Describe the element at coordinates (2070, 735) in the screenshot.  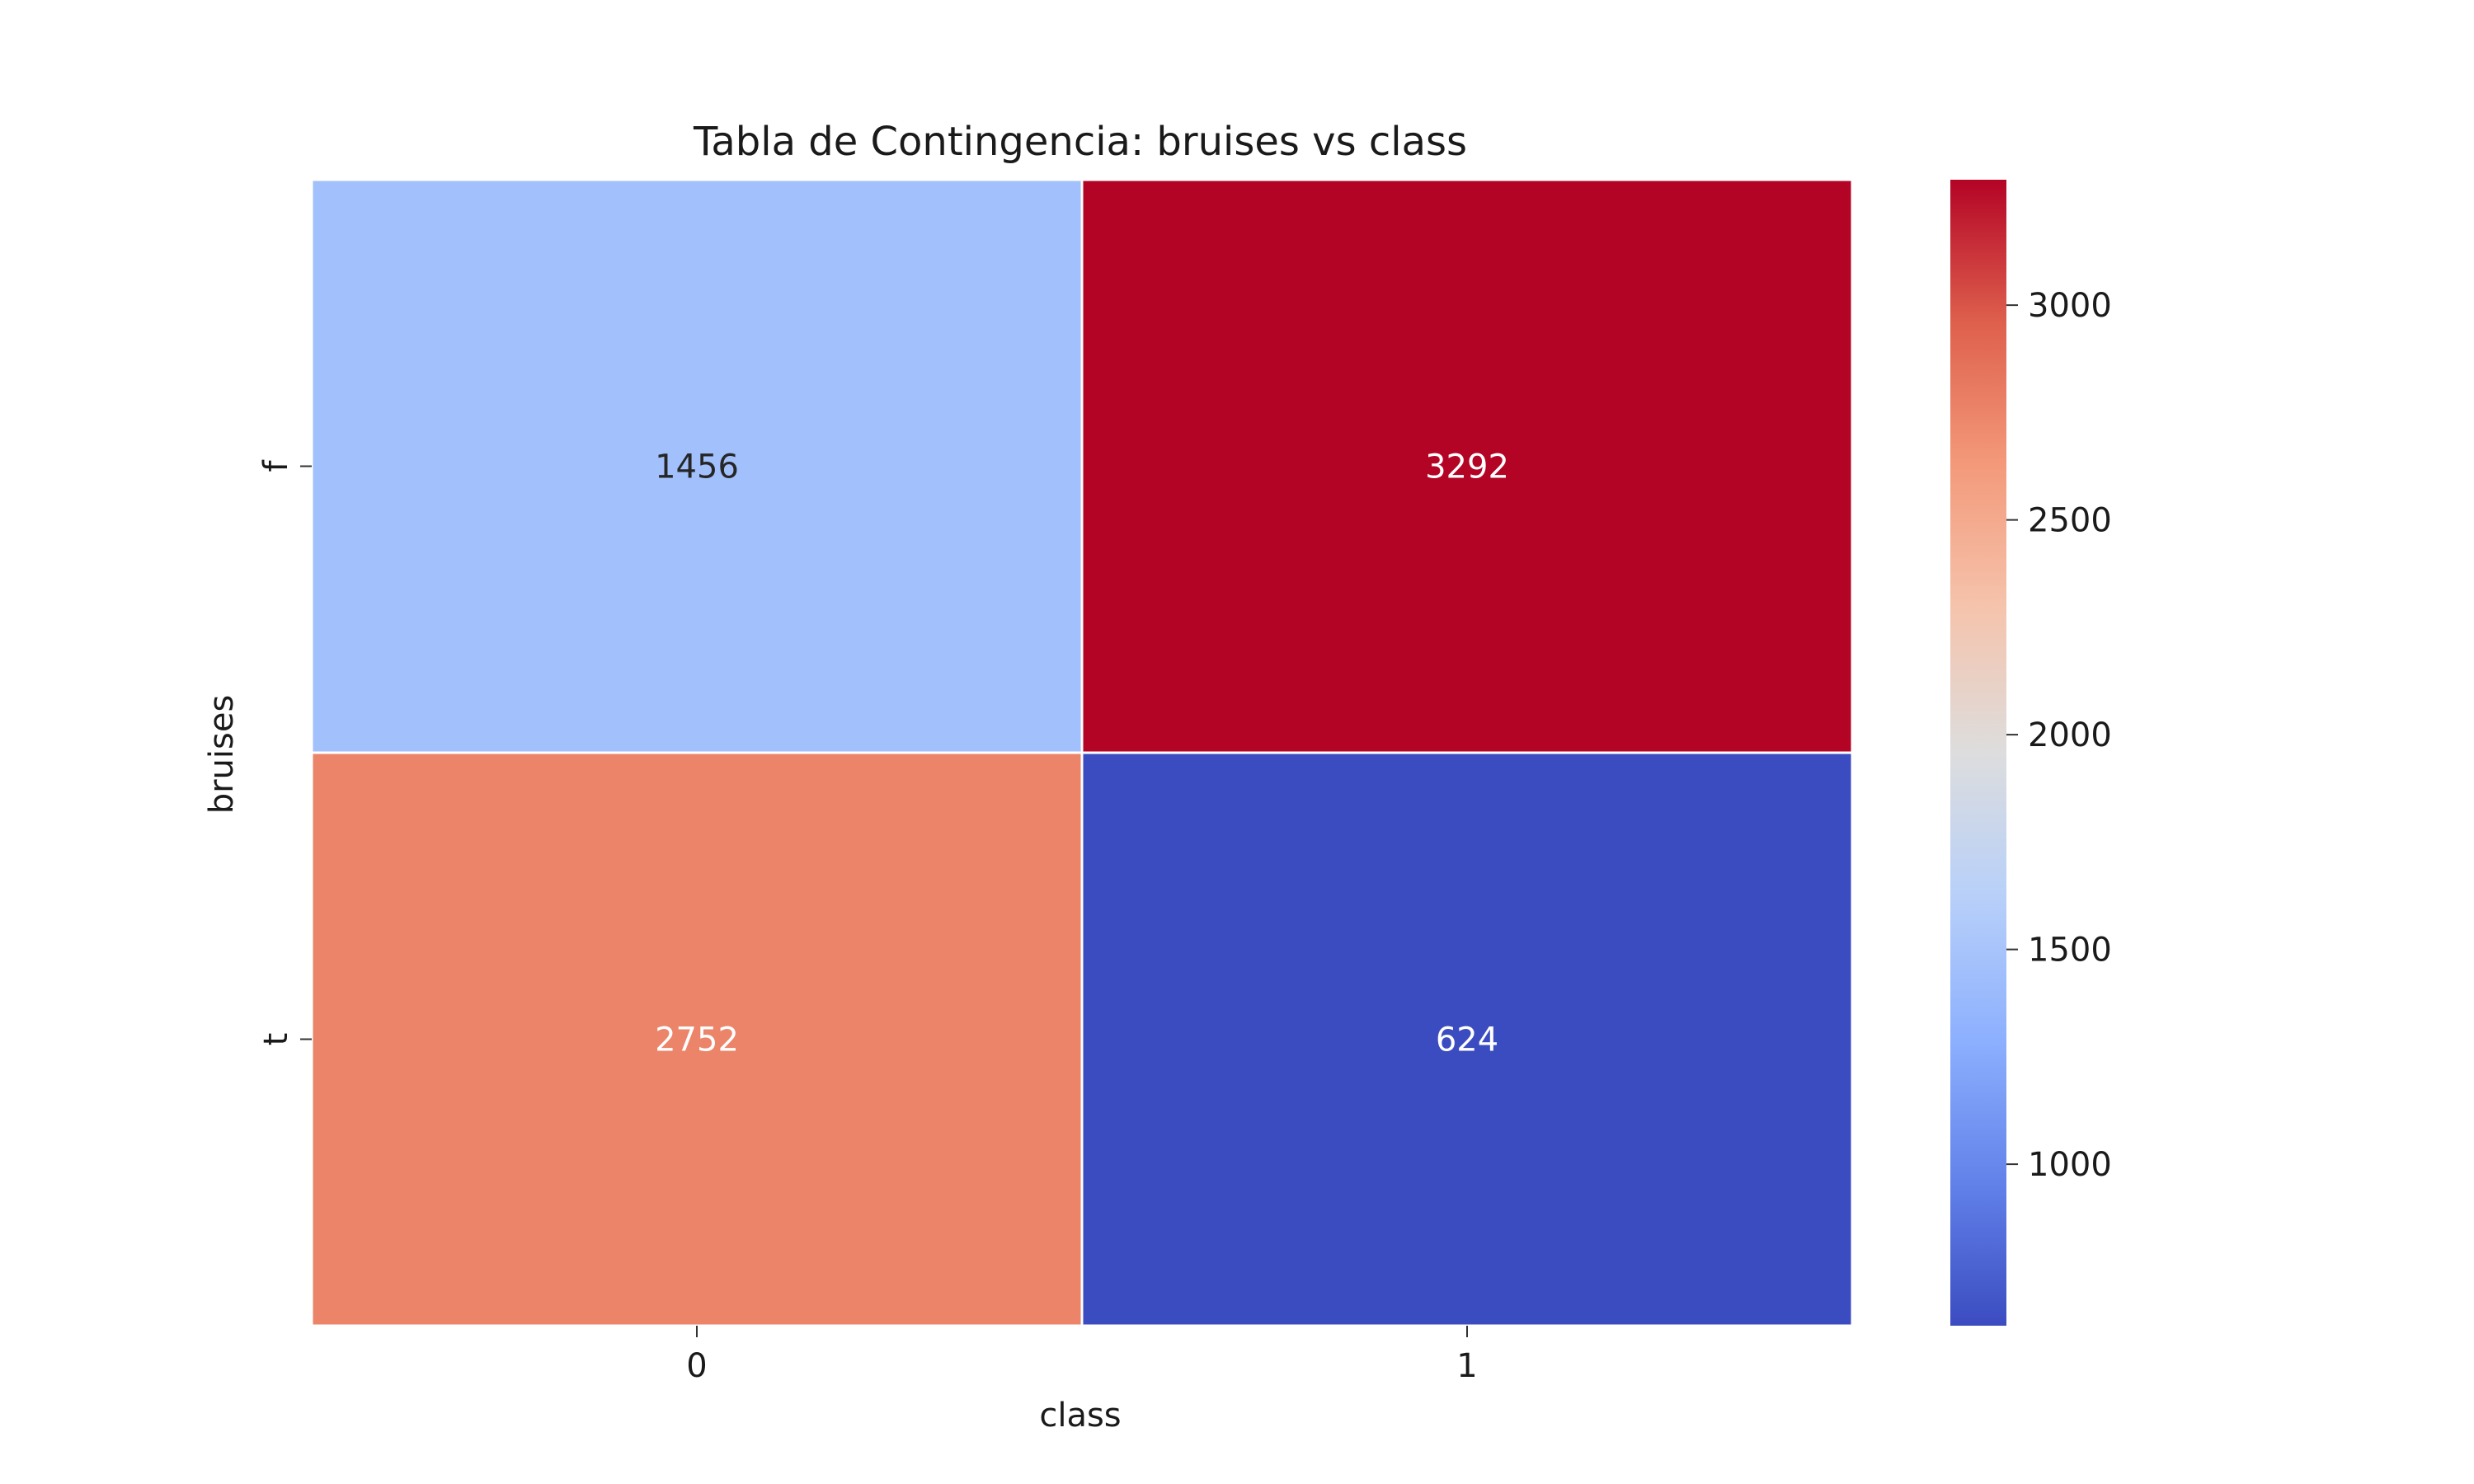
I see `colorbar-tick-label: 2000` at that location.